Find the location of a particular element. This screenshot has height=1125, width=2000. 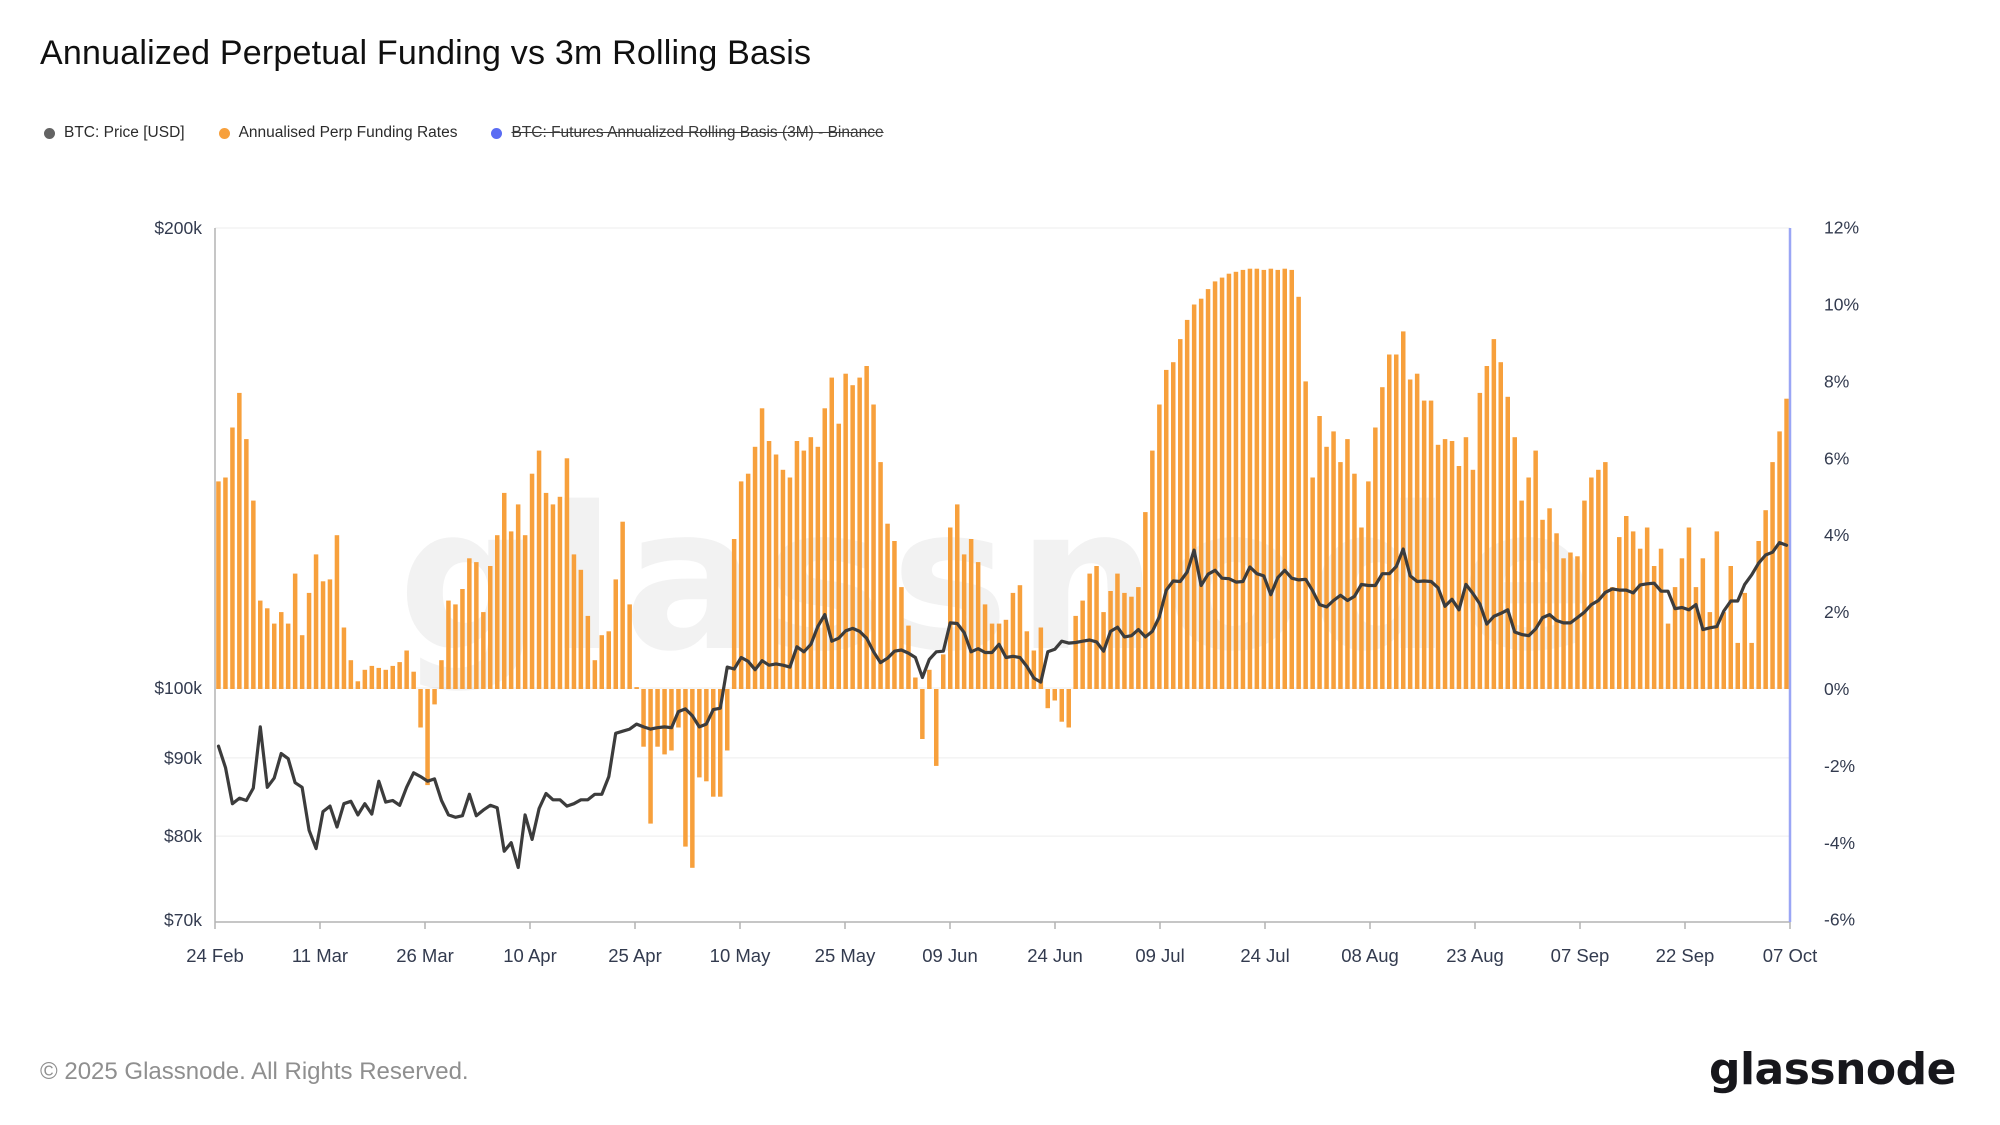

svg-text: $200k is located at coordinates (178, 228).